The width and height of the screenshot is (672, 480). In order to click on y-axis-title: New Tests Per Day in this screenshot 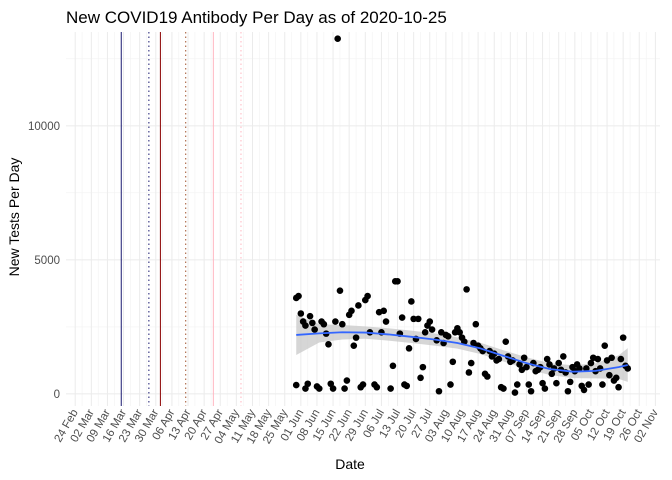, I will do `click(14, 217)`.